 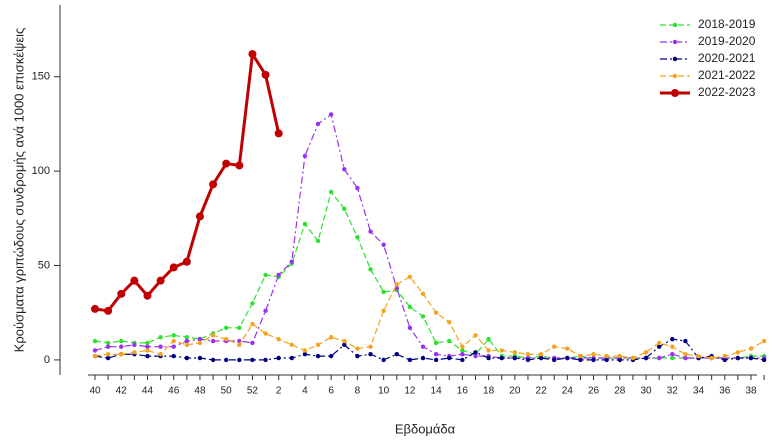 I want to click on x-tick-label: 16, so click(x=463, y=391).